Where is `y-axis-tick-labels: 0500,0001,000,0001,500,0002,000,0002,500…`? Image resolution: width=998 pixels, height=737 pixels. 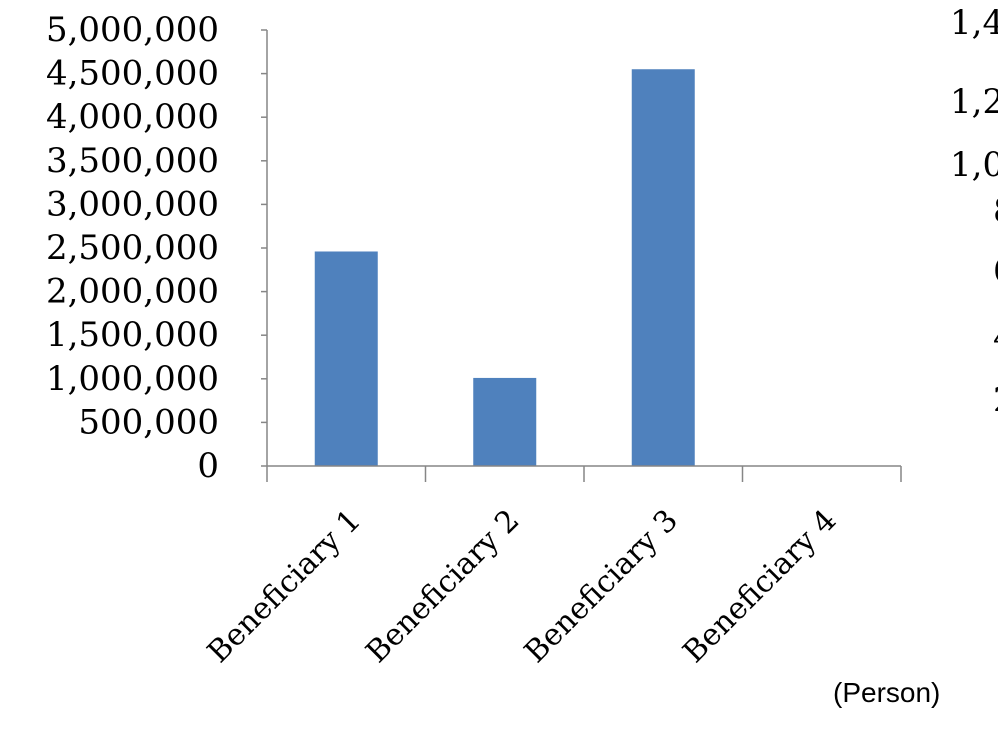 y-axis-tick-labels: 0500,0001,000,0001,500,0002,000,0002,500… is located at coordinates (132, 248).